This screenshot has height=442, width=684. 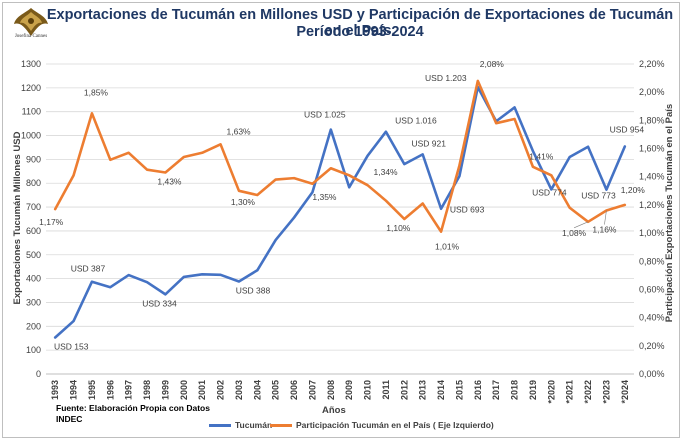 What do you see at coordinates (257, 390) in the screenshot?
I see `x-tick-label: 2004` at bounding box center [257, 390].